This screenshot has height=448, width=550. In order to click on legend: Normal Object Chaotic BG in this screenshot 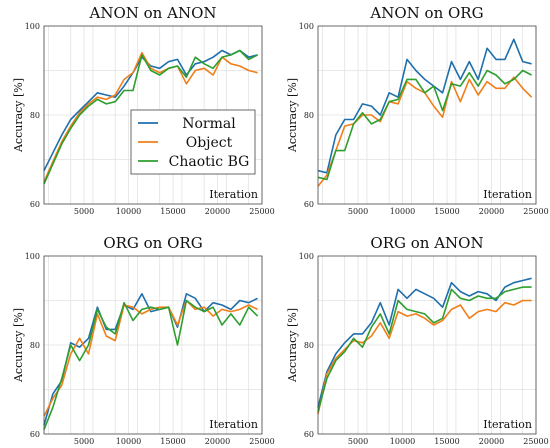, I will do `click(193, 142)`.